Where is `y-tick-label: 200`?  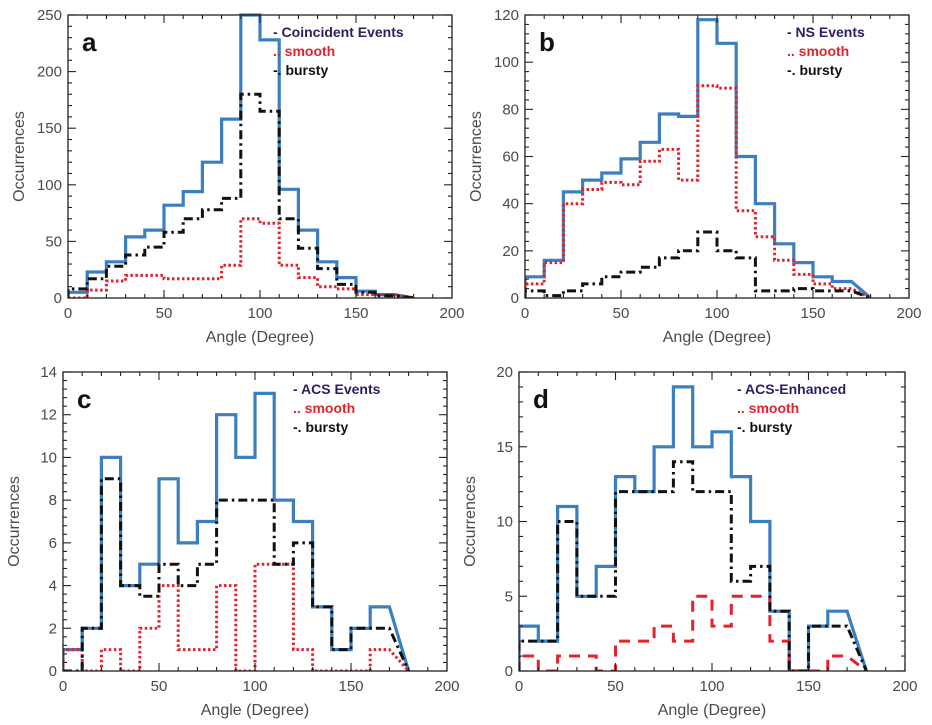
y-tick-label: 200 is located at coordinates (49, 72).